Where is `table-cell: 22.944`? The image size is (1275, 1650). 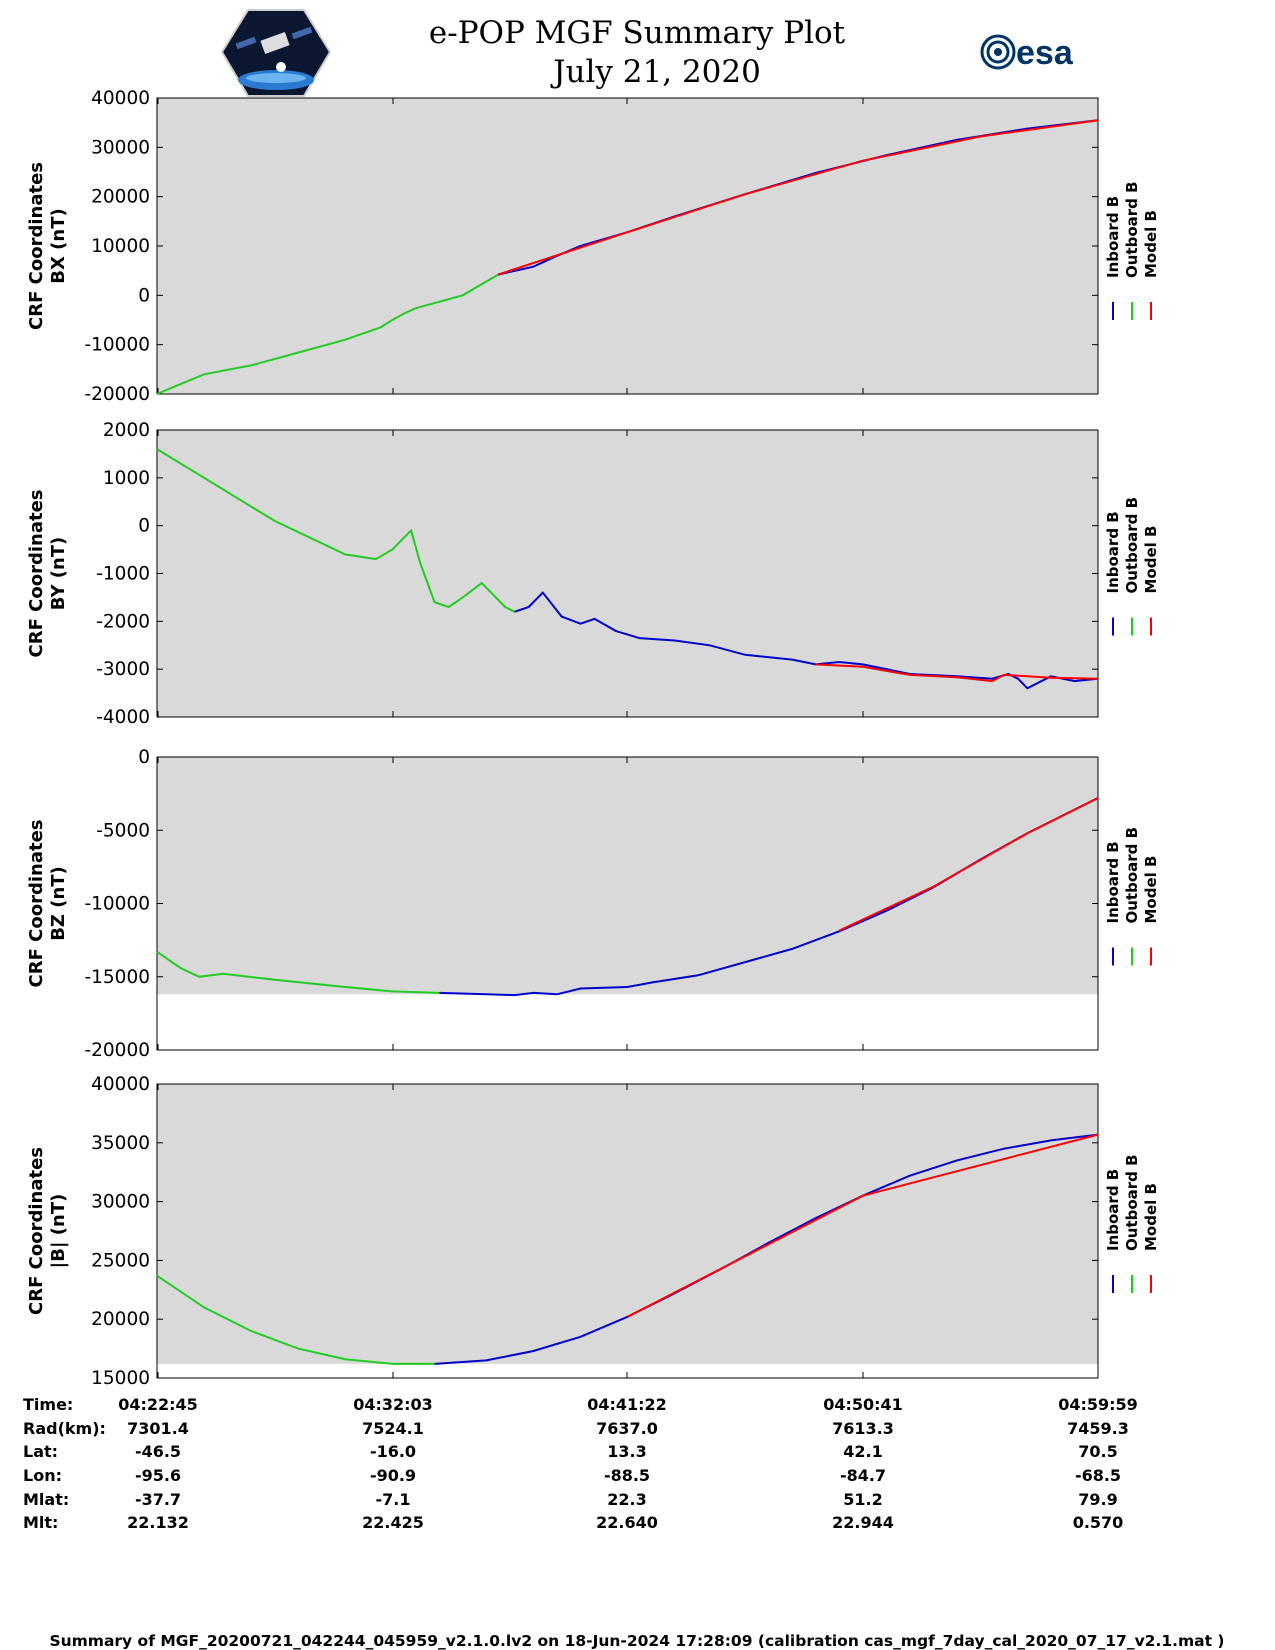 table-cell: 22.944 is located at coordinates (863, 1522).